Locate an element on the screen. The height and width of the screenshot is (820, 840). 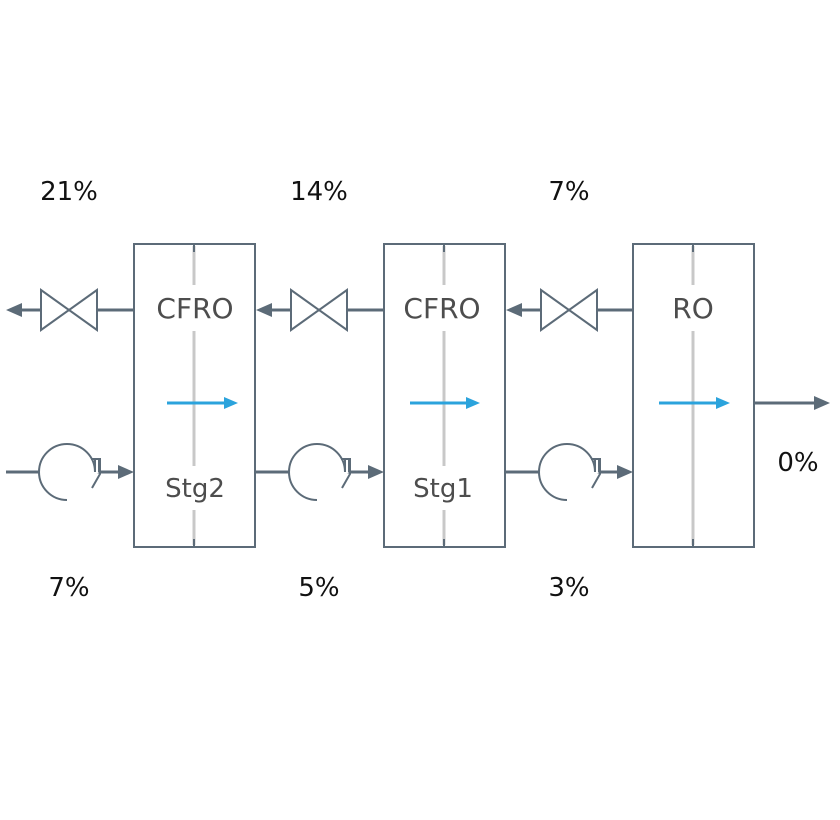
unit-cfro-stg1: CFRO Stg1 is located at coordinates (444, 395).